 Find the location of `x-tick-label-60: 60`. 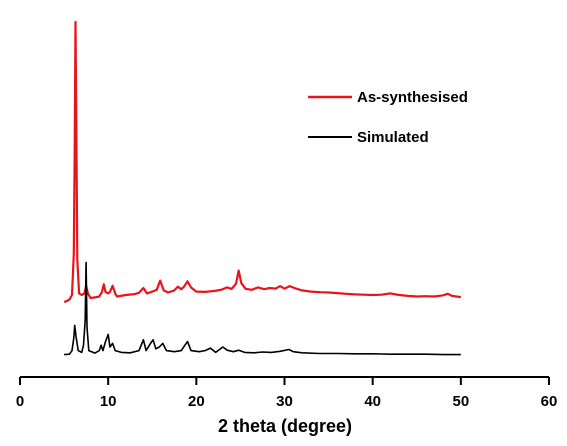

x-tick-label-60: 60 is located at coordinates (549, 401).